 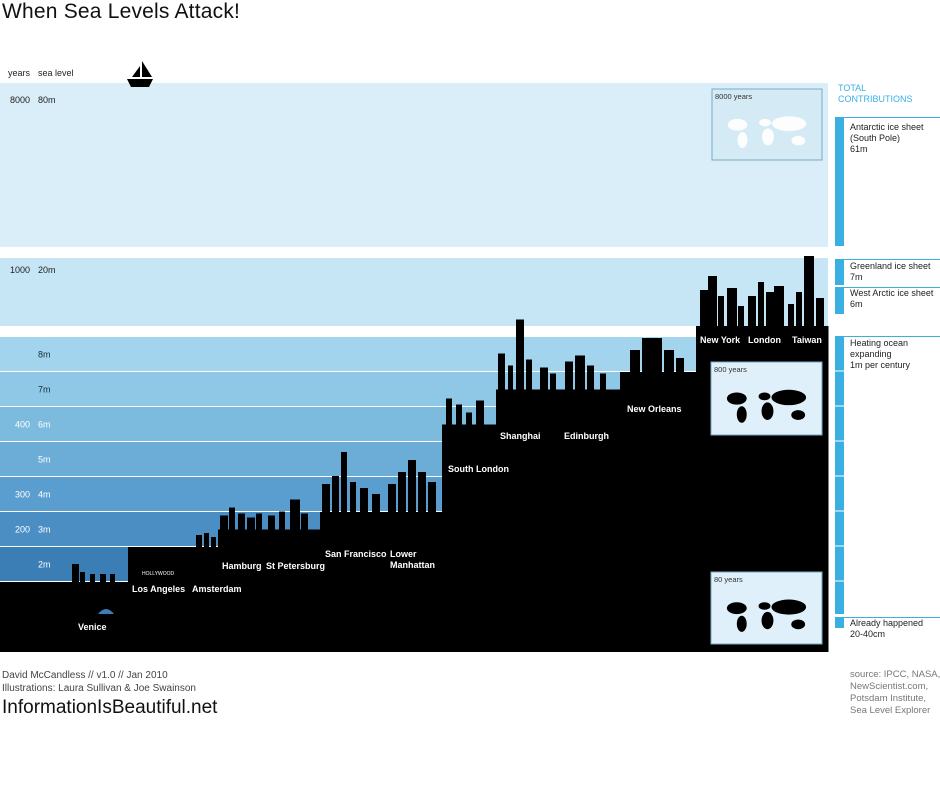 What do you see at coordinates (403, 554) in the screenshot?
I see `city-label: Lower` at bounding box center [403, 554].